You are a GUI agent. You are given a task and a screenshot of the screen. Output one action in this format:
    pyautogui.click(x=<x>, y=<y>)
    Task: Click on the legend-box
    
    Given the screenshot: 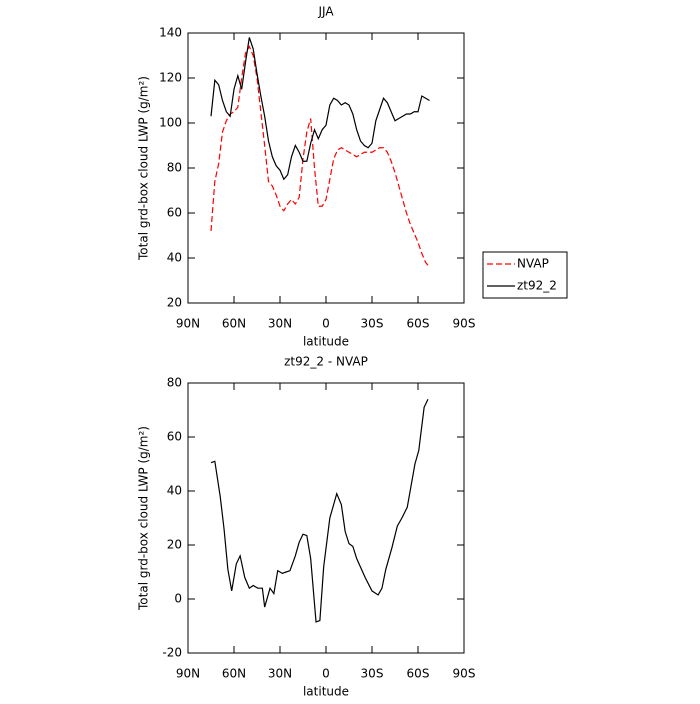 What is the action you would take?
    pyautogui.click(x=525, y=275)
    